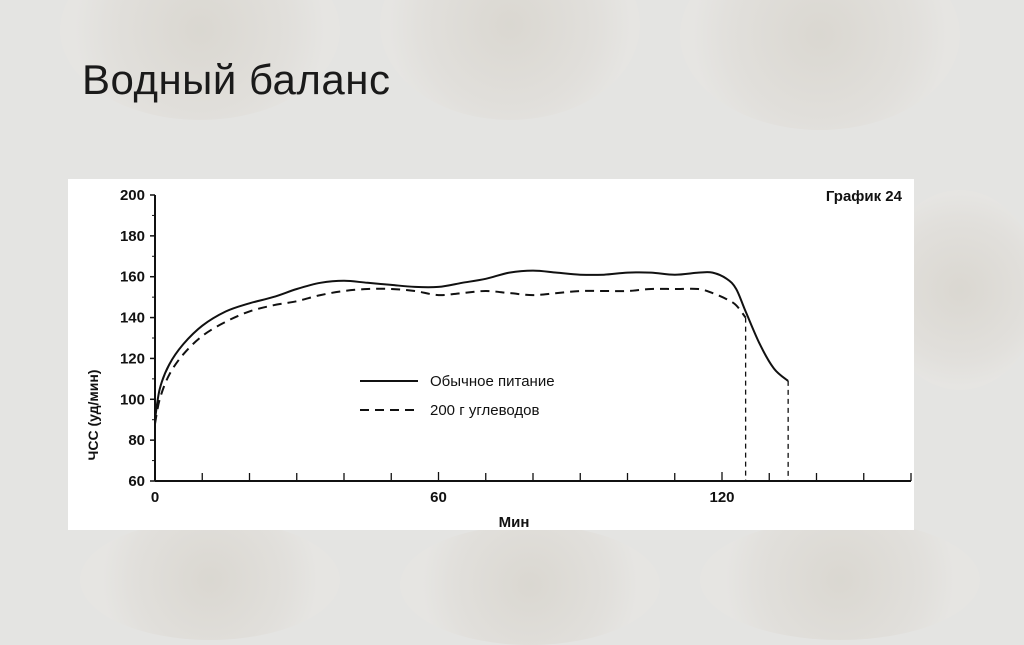 Image resolution: width=1024 pixels, height=645 pixels. What do you see at coordinates (514, 522) in the screenshot?
I see `x-axis-label: Мин` at bounding box center [514, 522].